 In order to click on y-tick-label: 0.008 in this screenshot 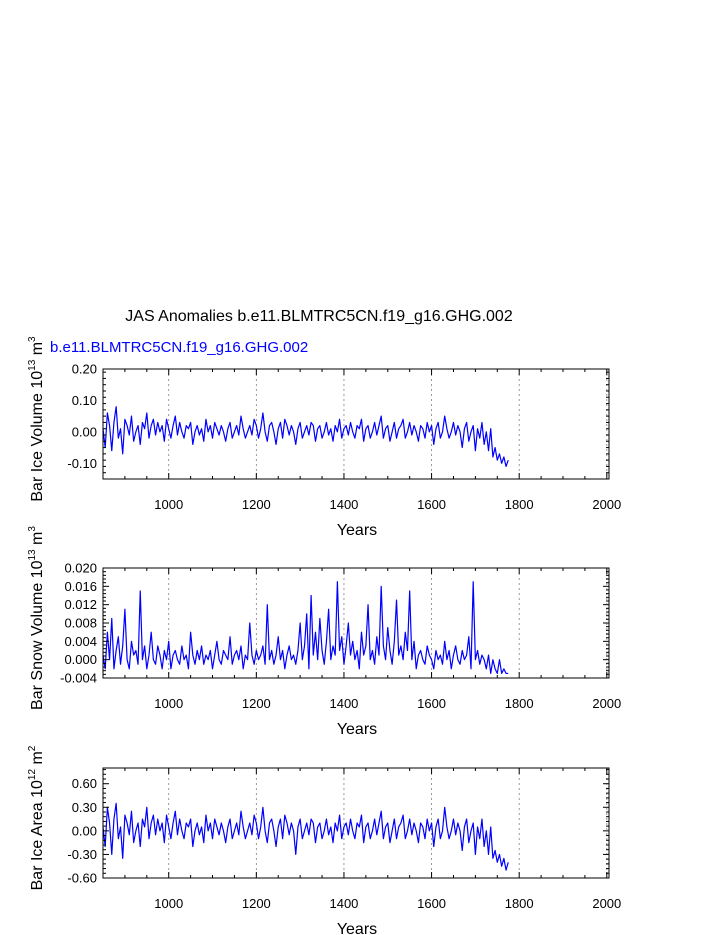, I will do `click(80, 623)`.